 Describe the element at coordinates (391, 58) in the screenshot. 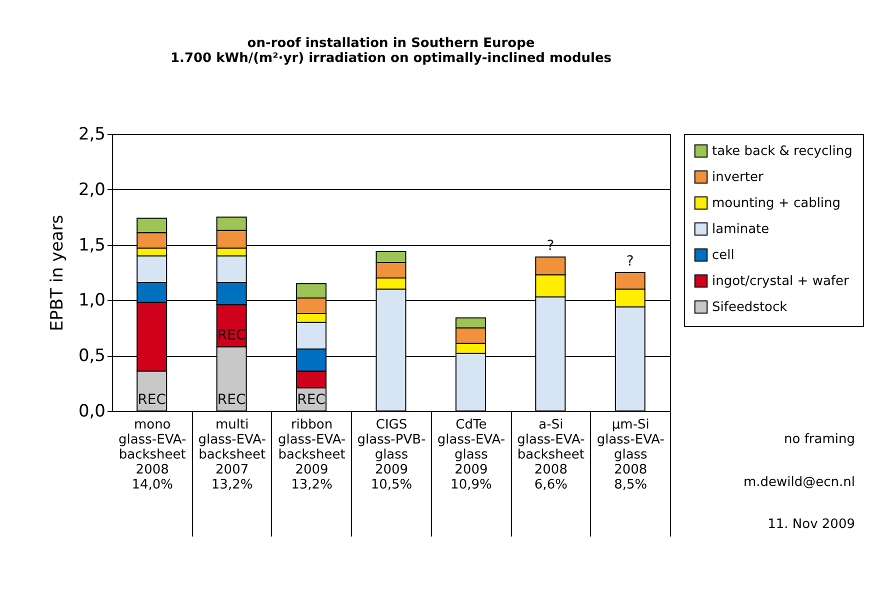

I see `chart-subtitle: 1.700 kWh/(m²·yr) irradiation on optimally-inclined modules` at that location.